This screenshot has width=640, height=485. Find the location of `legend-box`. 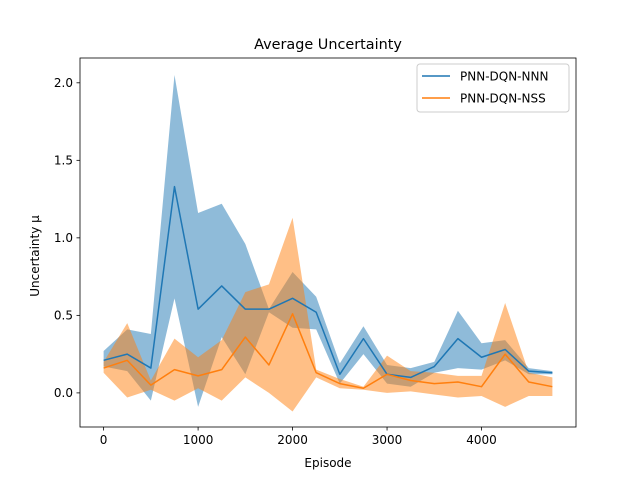

legend-box is located at coordinates (493, 88).